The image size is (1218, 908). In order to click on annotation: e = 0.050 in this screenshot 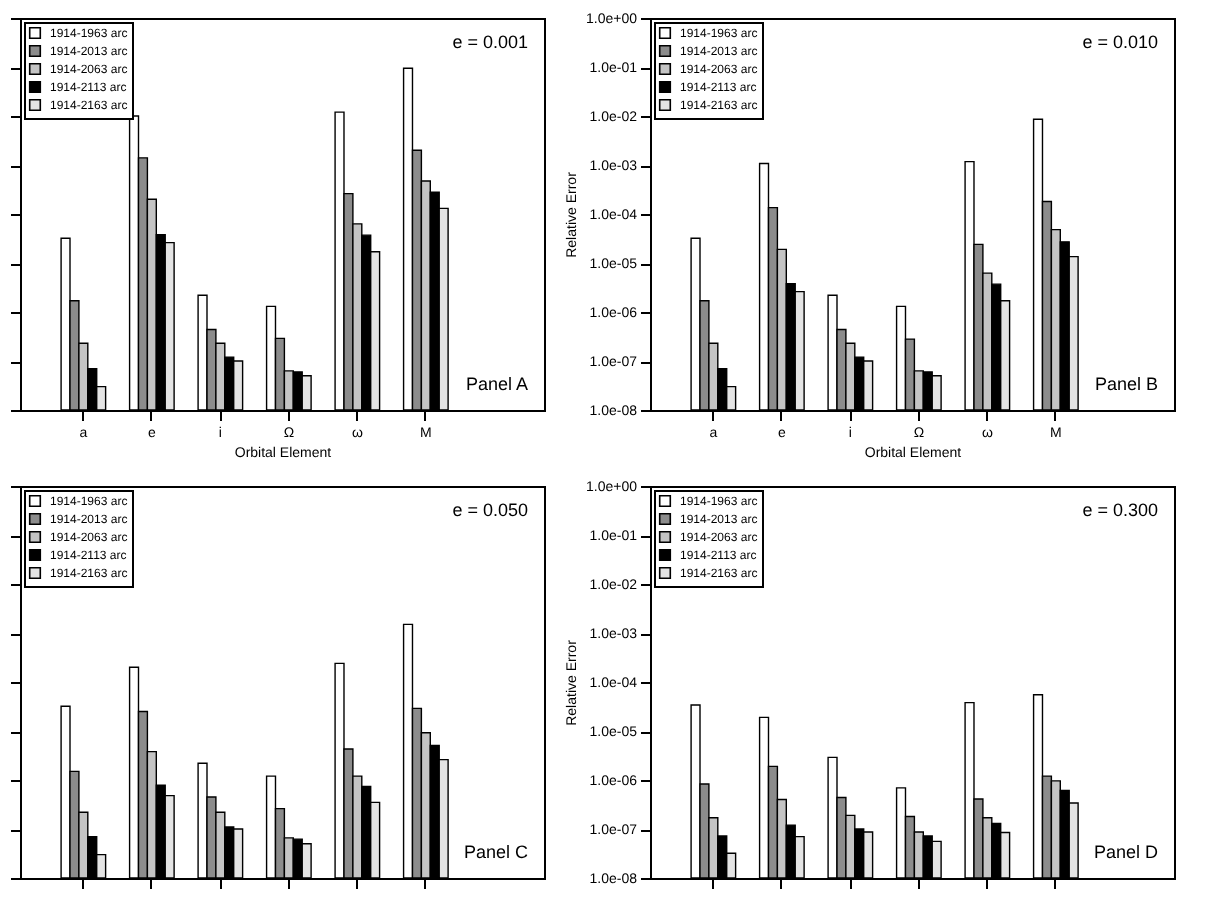, I will do `click(490, 510)`.